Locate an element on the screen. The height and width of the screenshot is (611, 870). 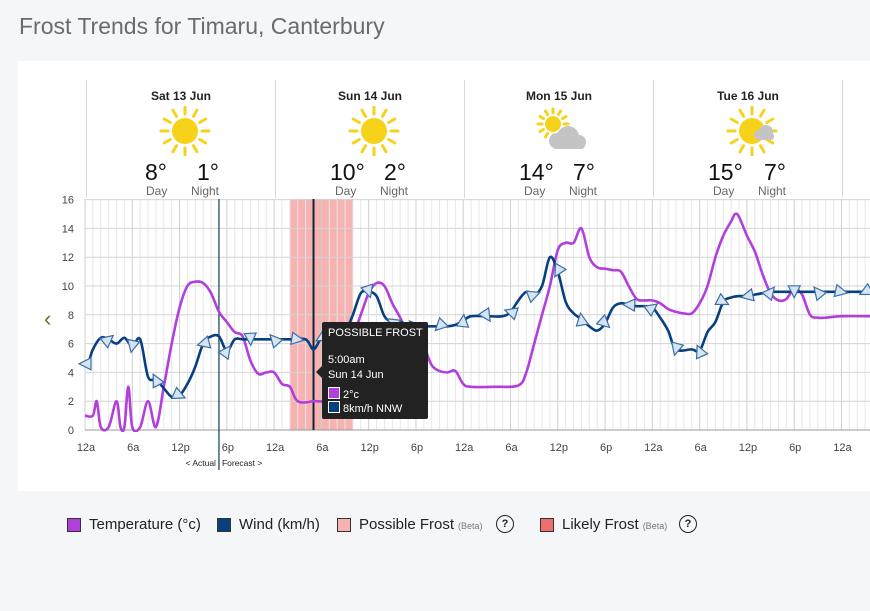
sun-icon is located at coordinates (185, 131).